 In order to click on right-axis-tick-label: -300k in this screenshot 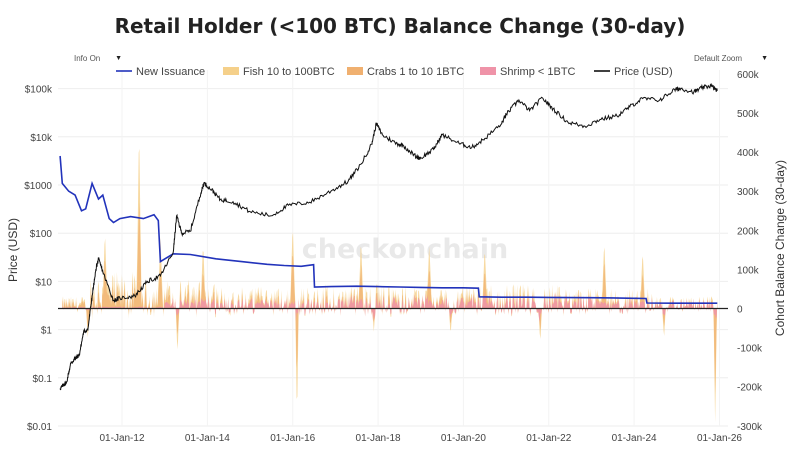, I will do `click(750, 427)`.